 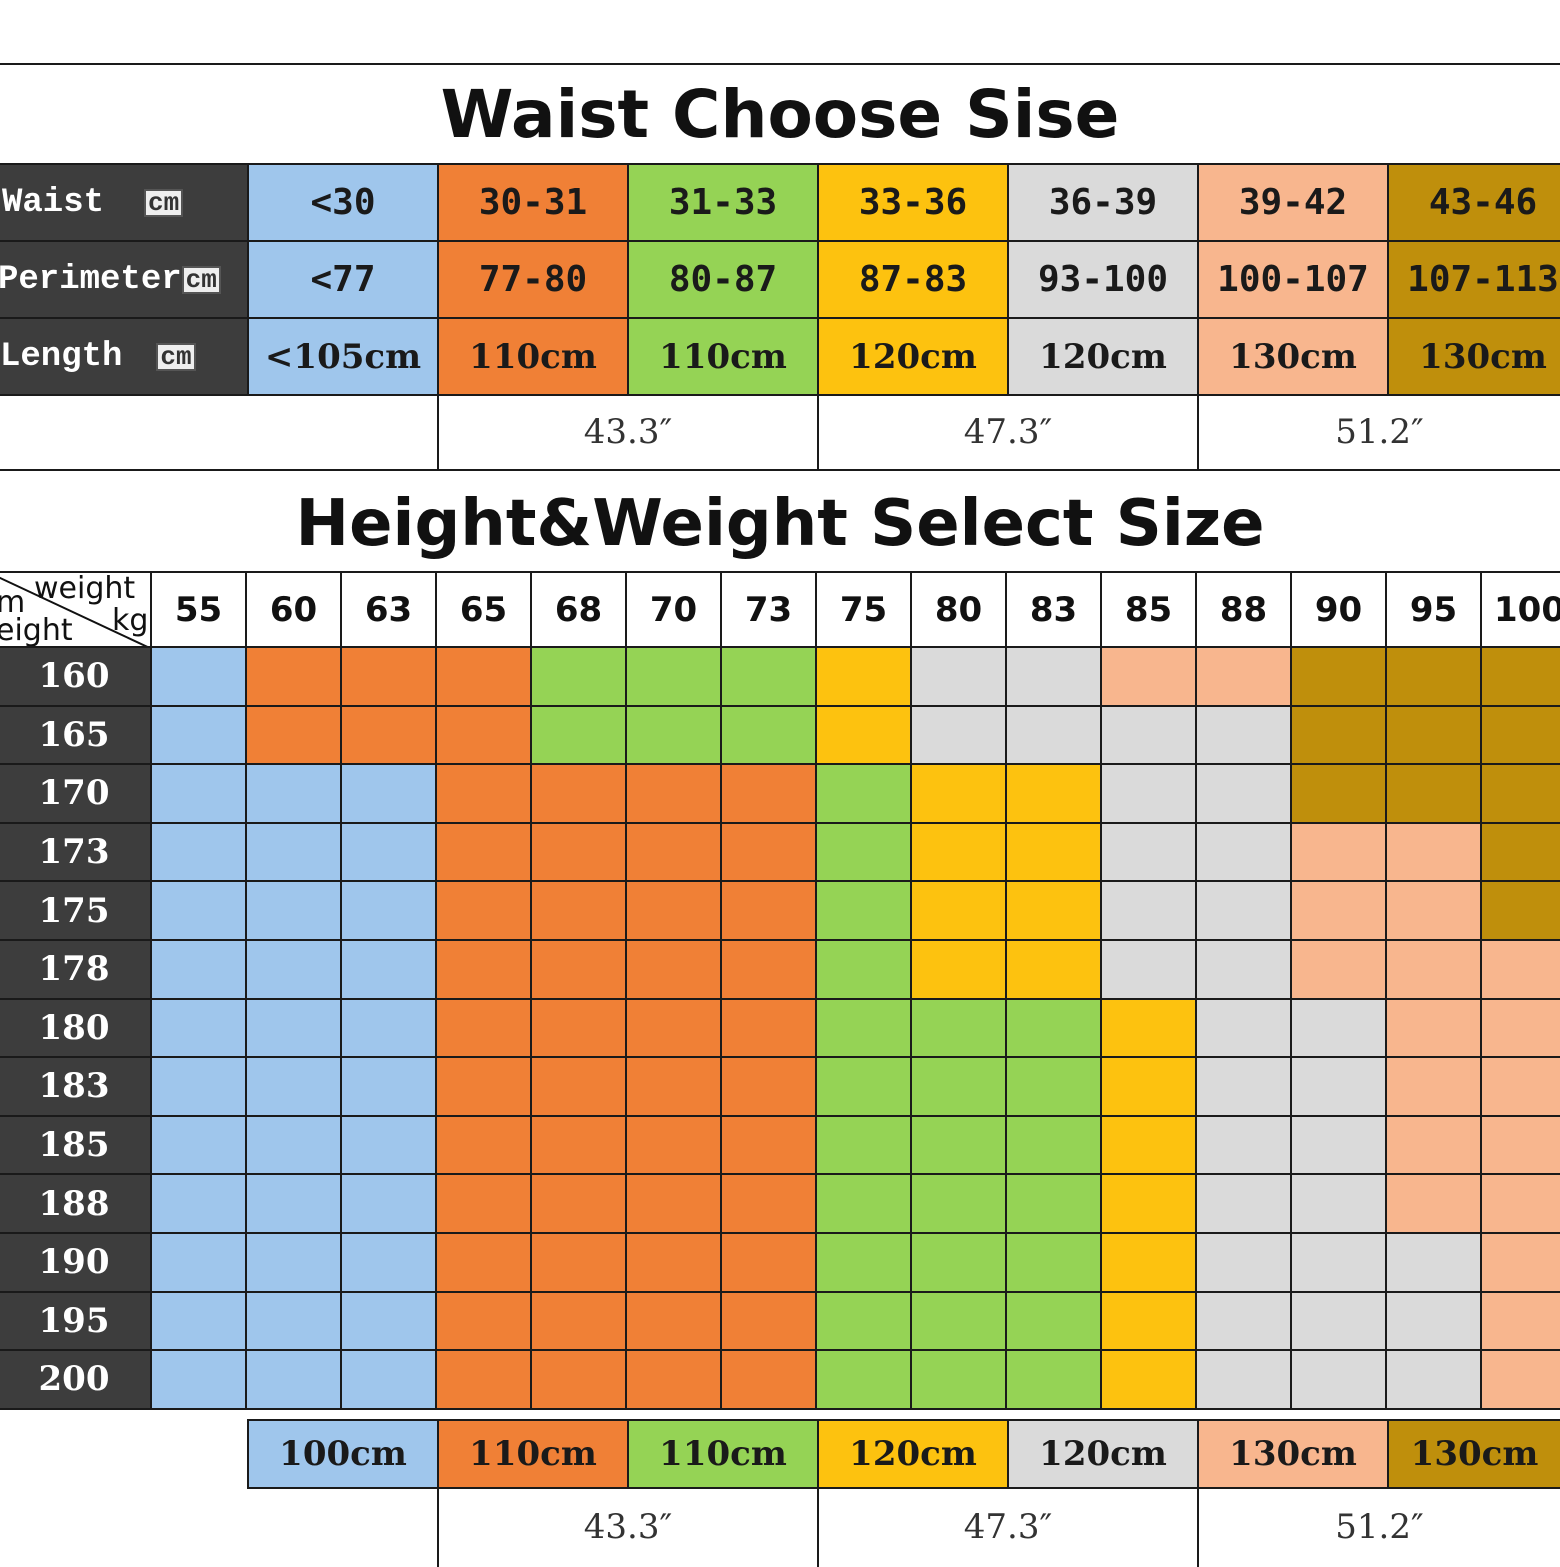 I want to click on height-row-header: 175, so click(x=76, y=910).